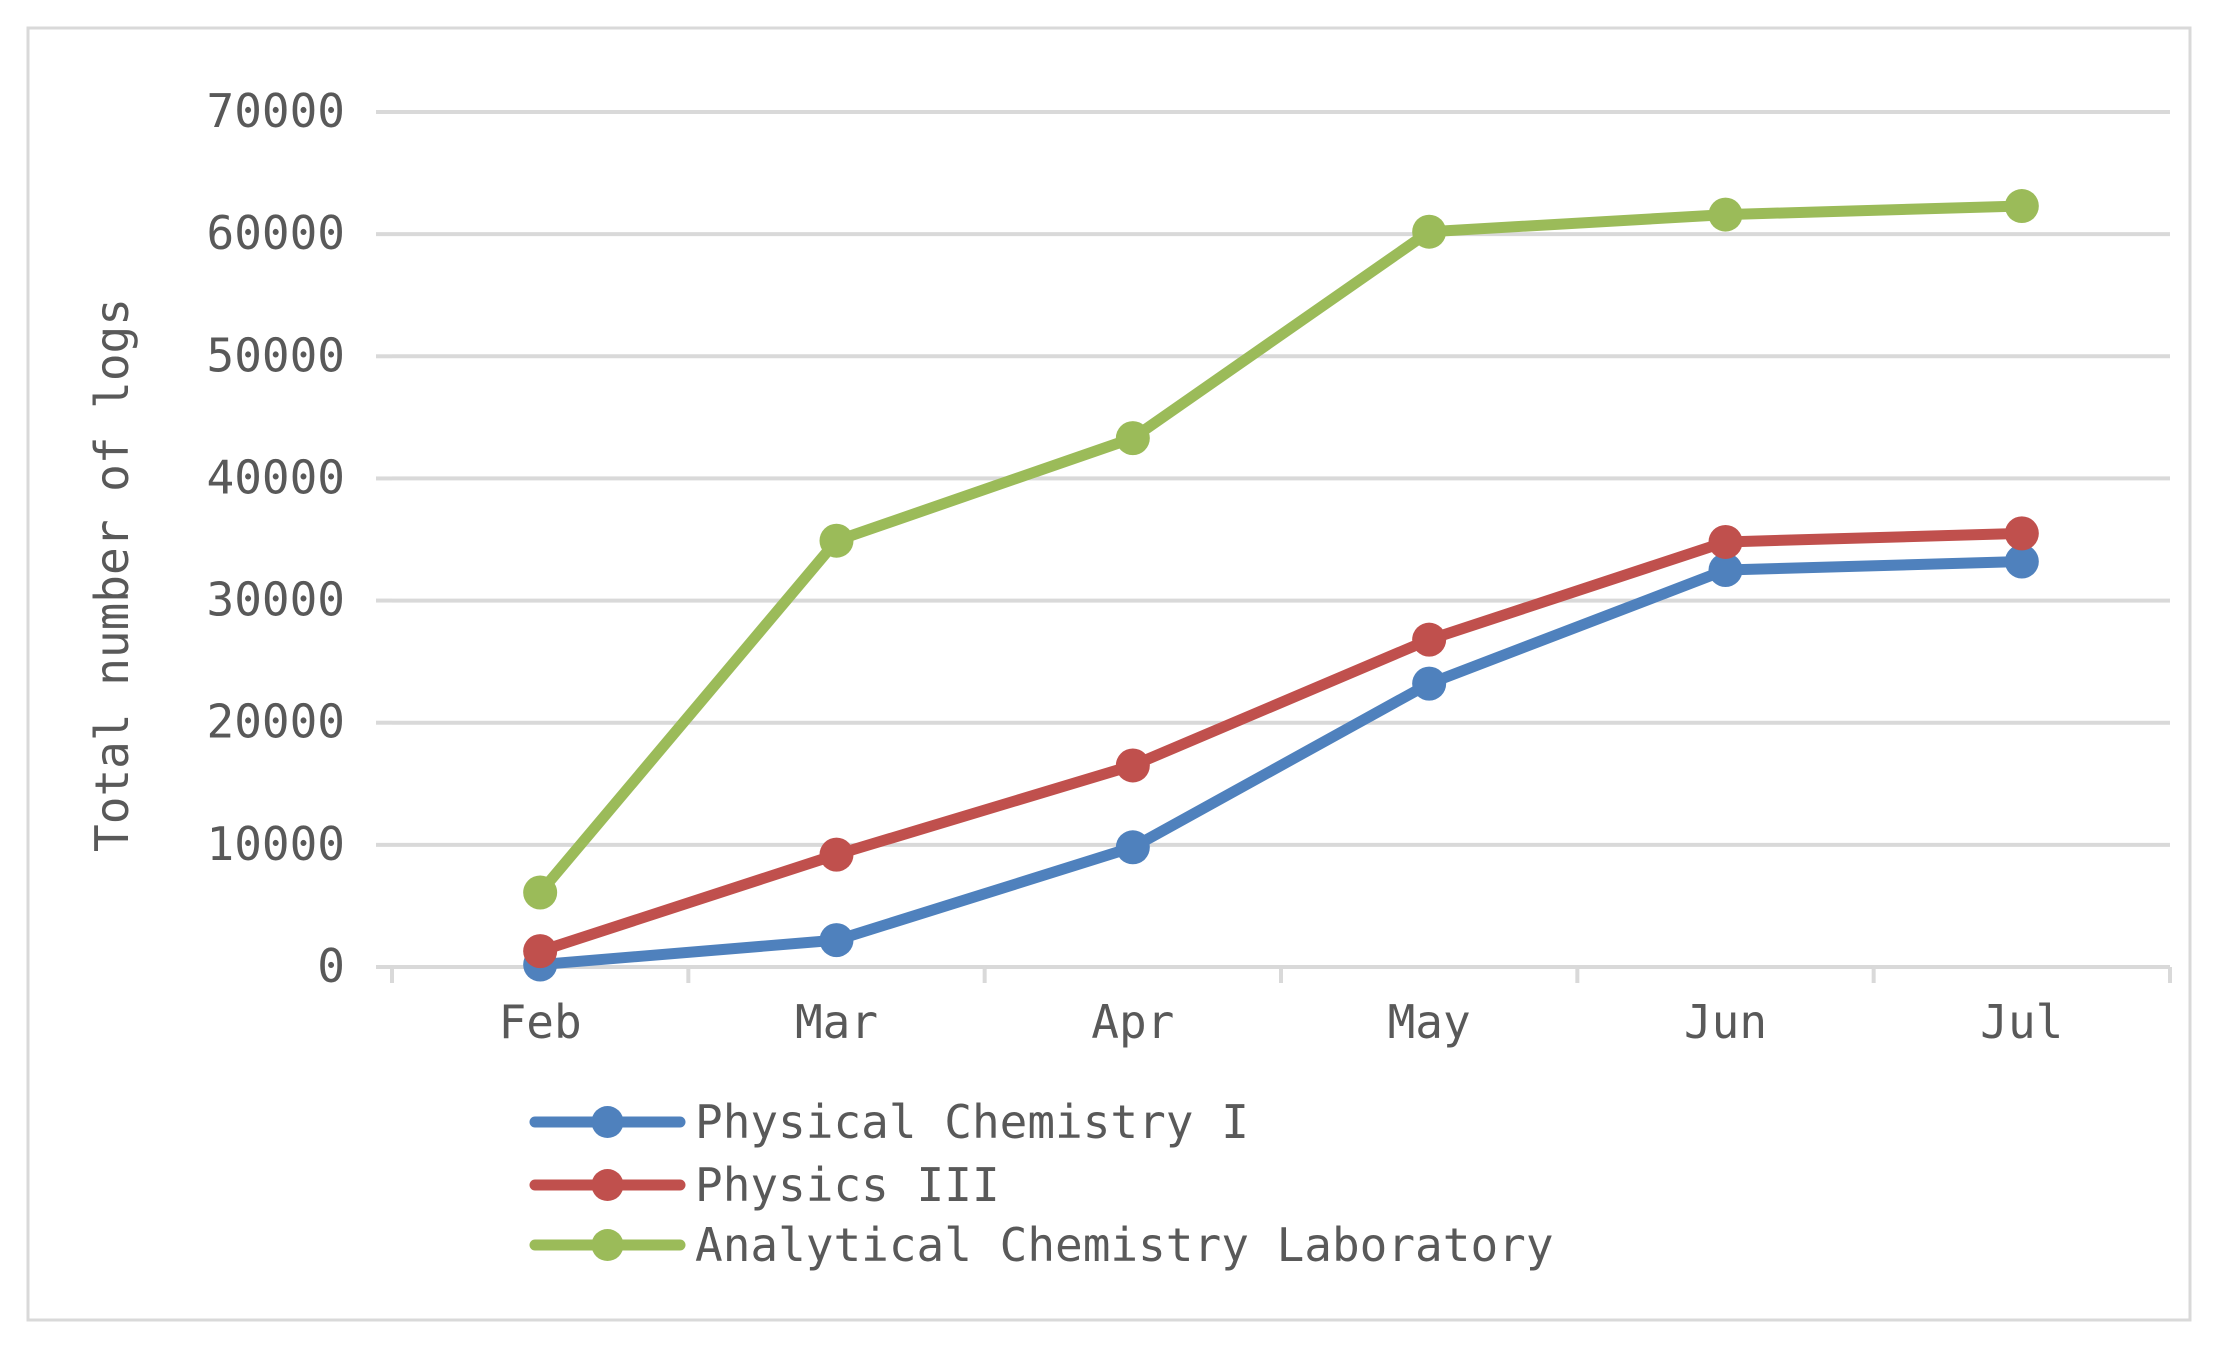 This screenshot has height=1347, width=2220. What do you see at coordinates (847, 1185) in the screenshot?
I see `legend-label: Physics III` at bounding box center [847, 1185].